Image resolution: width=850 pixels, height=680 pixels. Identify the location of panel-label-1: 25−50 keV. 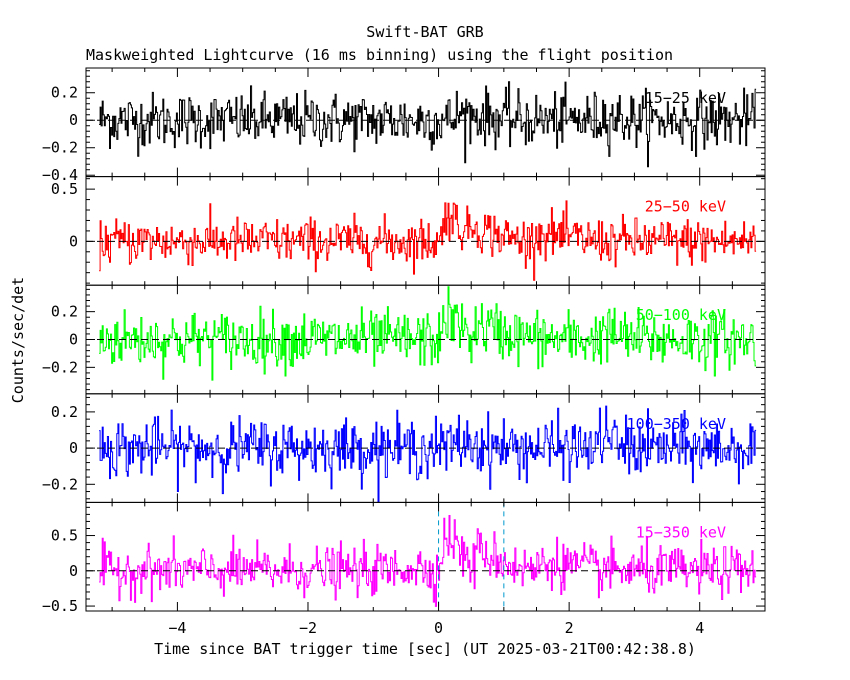
(685, 207).